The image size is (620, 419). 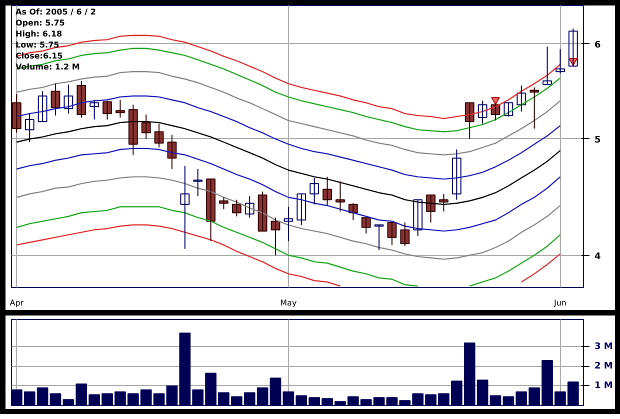 What do you see at coordinates (603, 385) in the screenshot?
I see `y-tick-label: 1 M` at bounding box center [603, 385].